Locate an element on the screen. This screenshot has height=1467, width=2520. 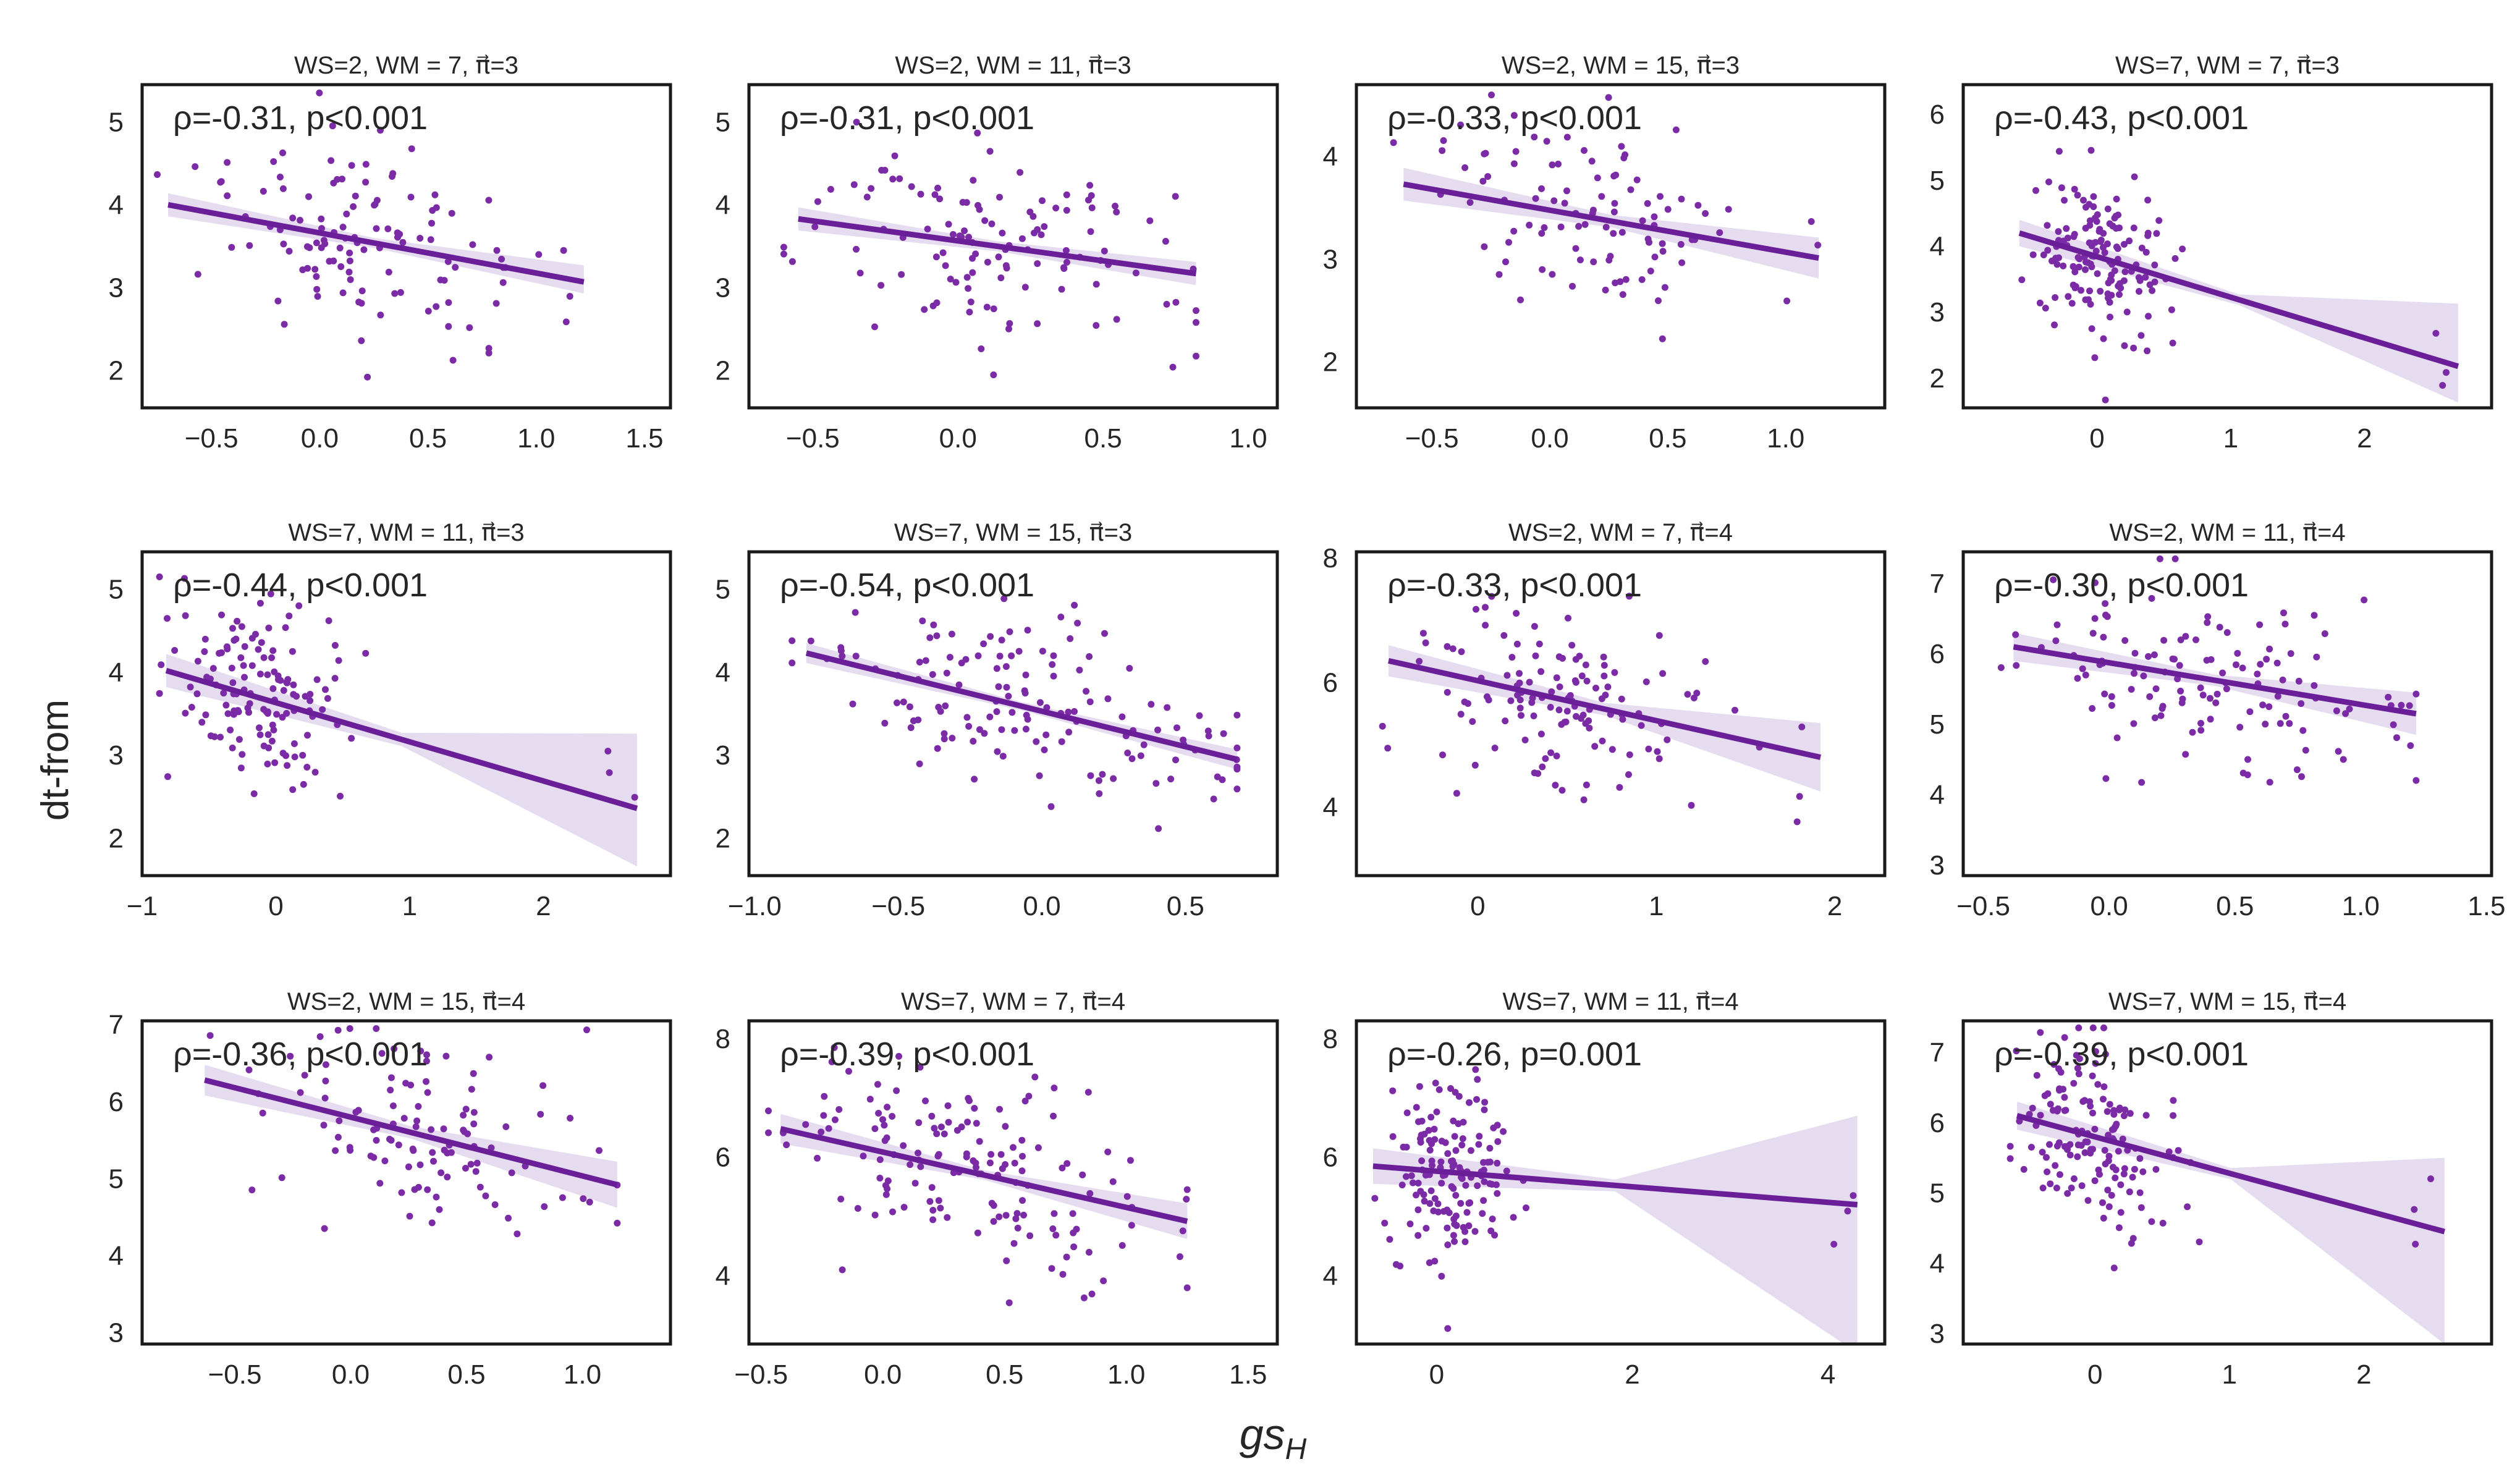
x-tick-label: 0.5 is located at coordinates (428, 438).